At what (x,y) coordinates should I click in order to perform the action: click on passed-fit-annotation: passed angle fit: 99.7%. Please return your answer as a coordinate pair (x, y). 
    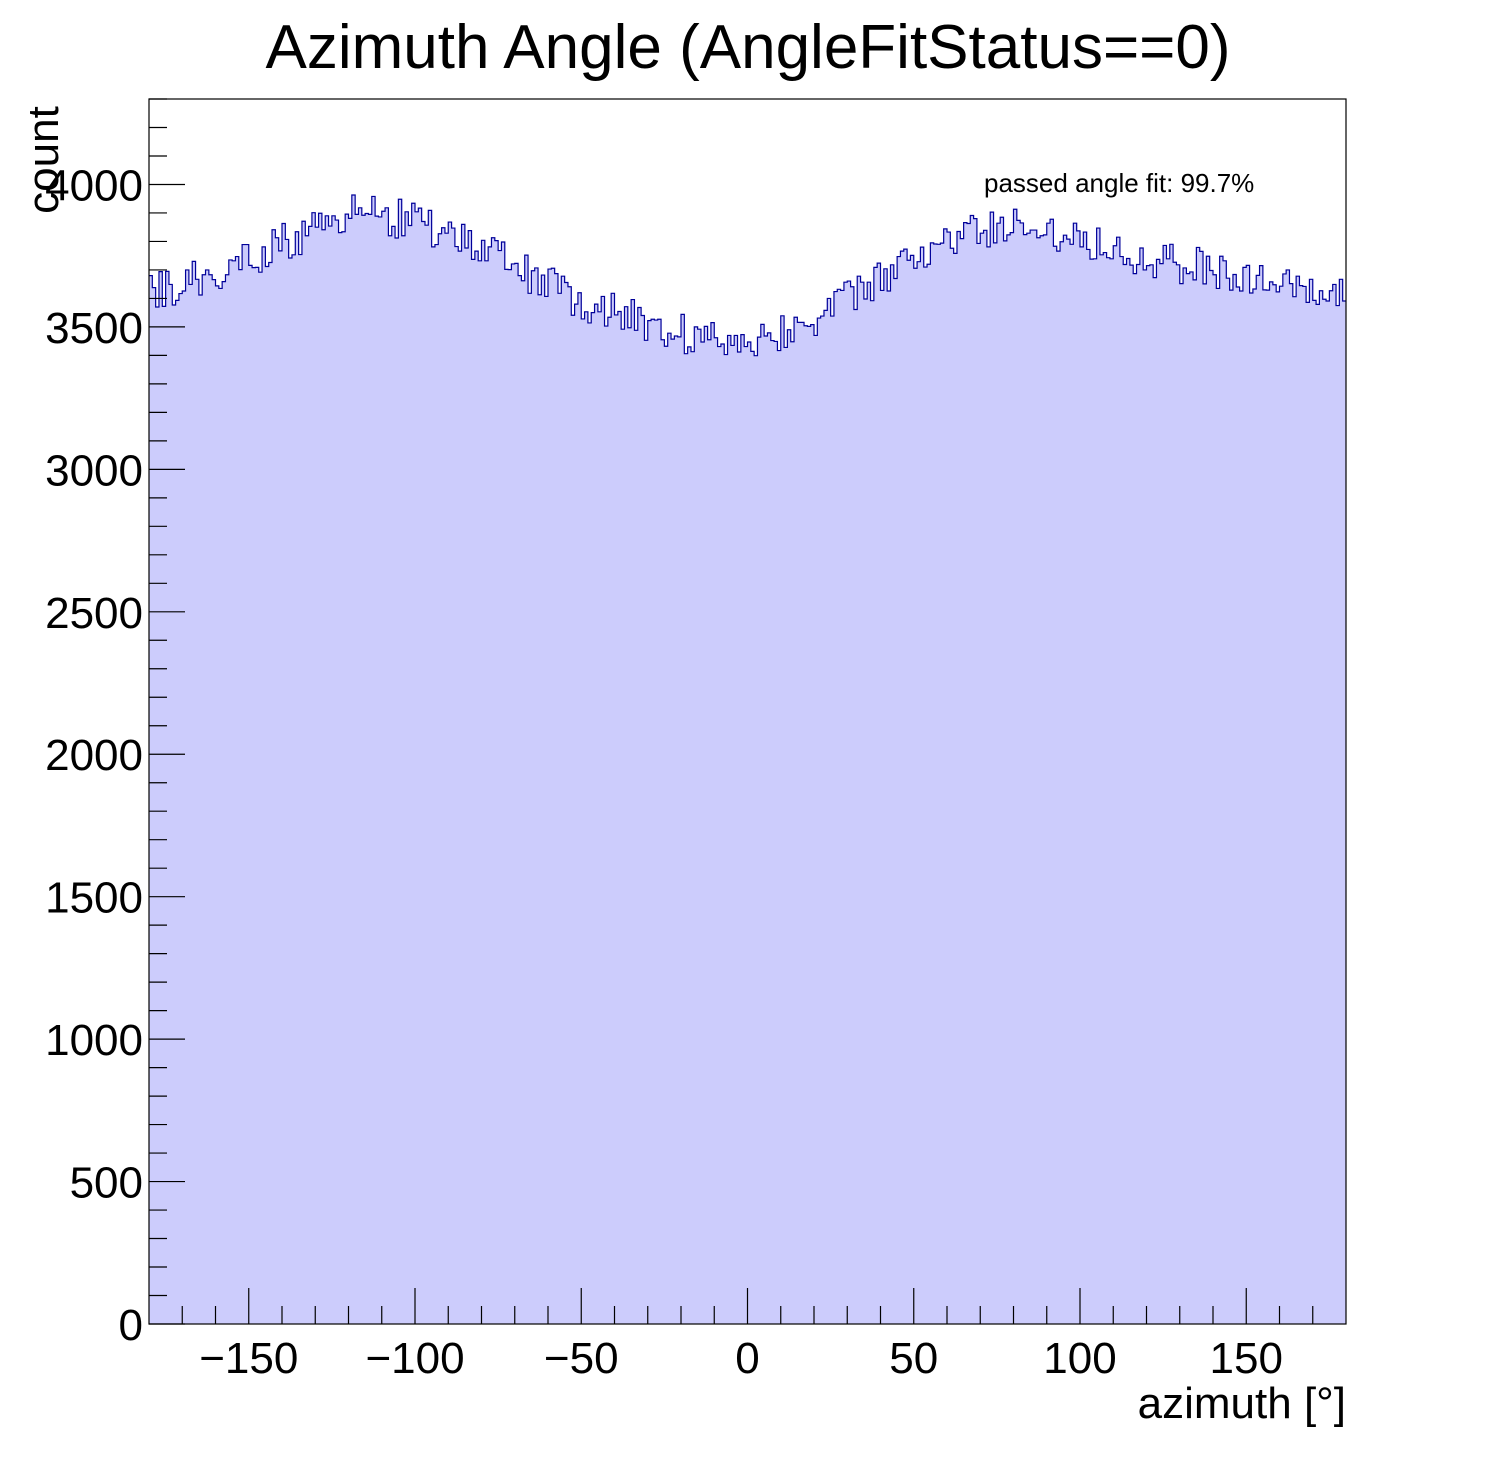
    Looking at the image, I should click on (1119, 183).